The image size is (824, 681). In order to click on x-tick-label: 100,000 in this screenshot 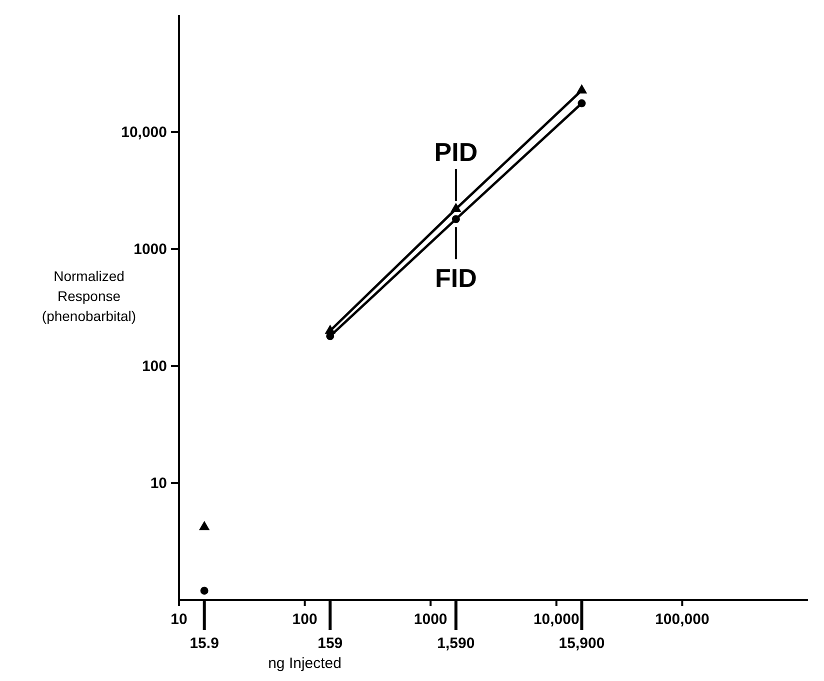, I will do `click(682, 619)`.